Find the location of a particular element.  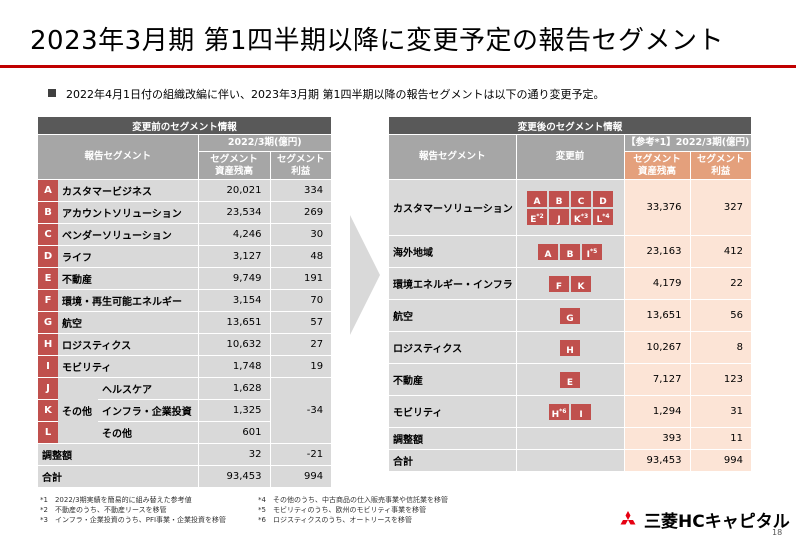

segment-row: D ライフ 3,127 48 is located at coordinates (185, 256).